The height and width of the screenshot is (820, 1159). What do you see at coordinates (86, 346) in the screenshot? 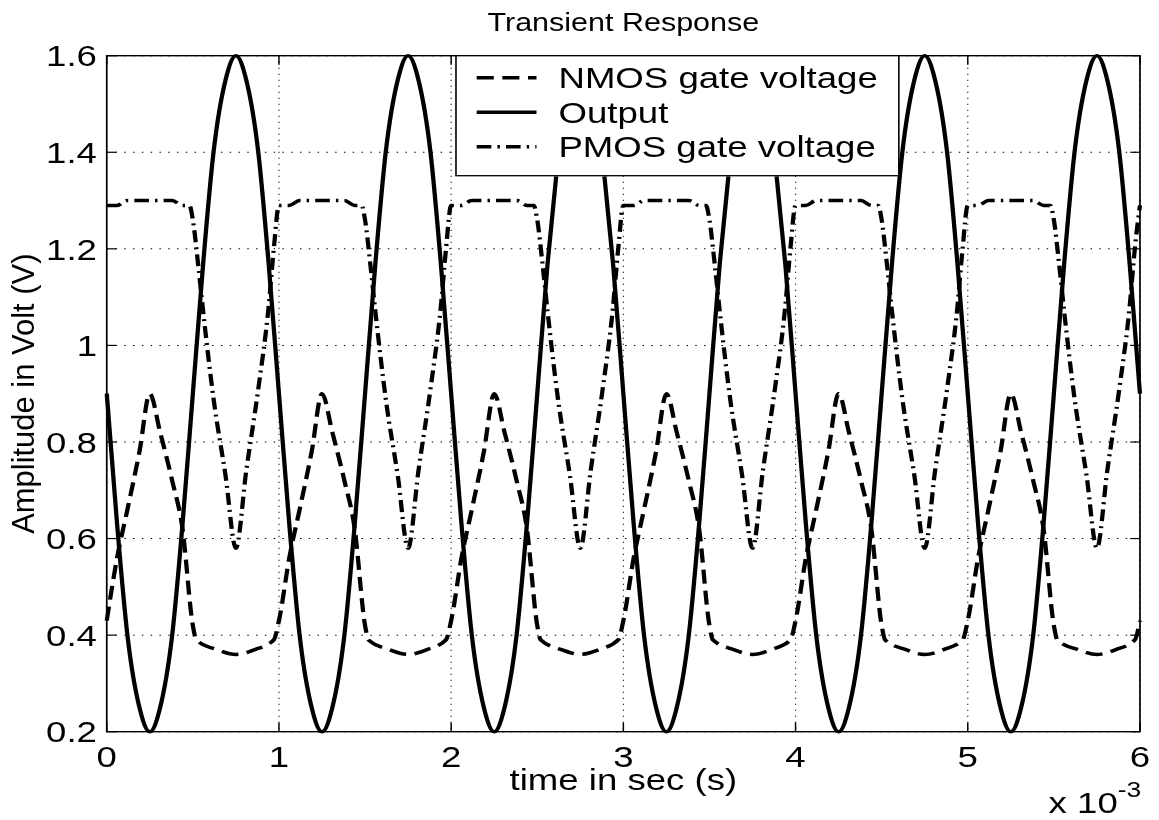
I see `y-tick-label: 1` at bounding box center [86, 346].